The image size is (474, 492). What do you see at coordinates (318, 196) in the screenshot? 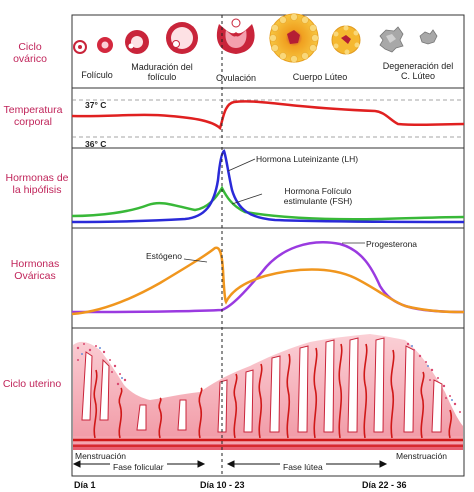
I see `label-fsh: Hormona Folículo estimulante (FSH)` at bounding box center [318, 196].